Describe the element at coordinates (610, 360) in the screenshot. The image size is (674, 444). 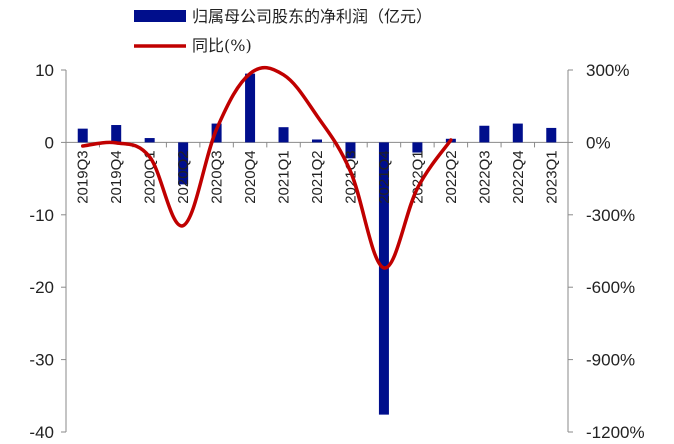
I see `right-tick-label: -900%` at that location.